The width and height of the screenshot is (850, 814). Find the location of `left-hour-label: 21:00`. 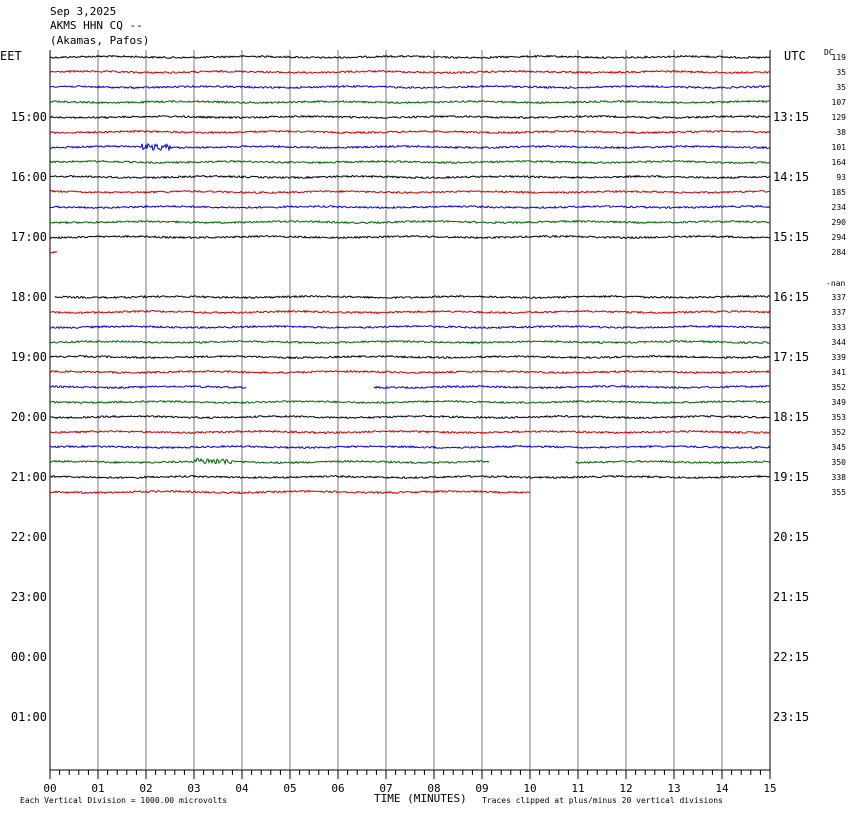

left-hour-label: 21:00 is located at coordinates (29, 477).